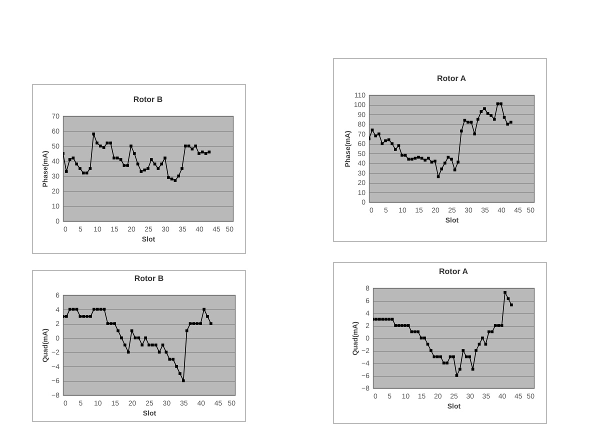 This screenshot has width=590, height=426. Describe the element at coordinates (451, 78) in the screenshot. I see `chart-title: Rotor A` at that location.